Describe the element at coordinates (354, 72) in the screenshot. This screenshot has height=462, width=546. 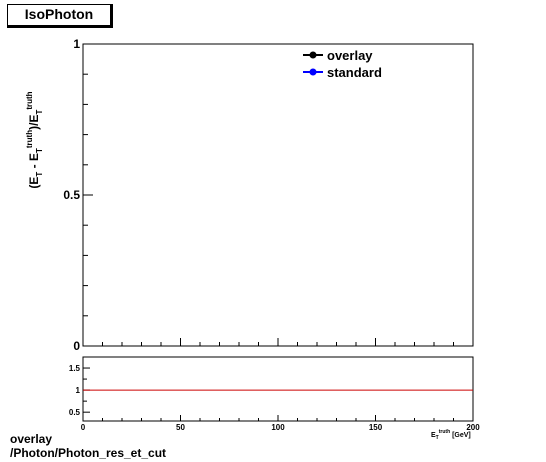
I see `legend-label-standard: standard` at that location.